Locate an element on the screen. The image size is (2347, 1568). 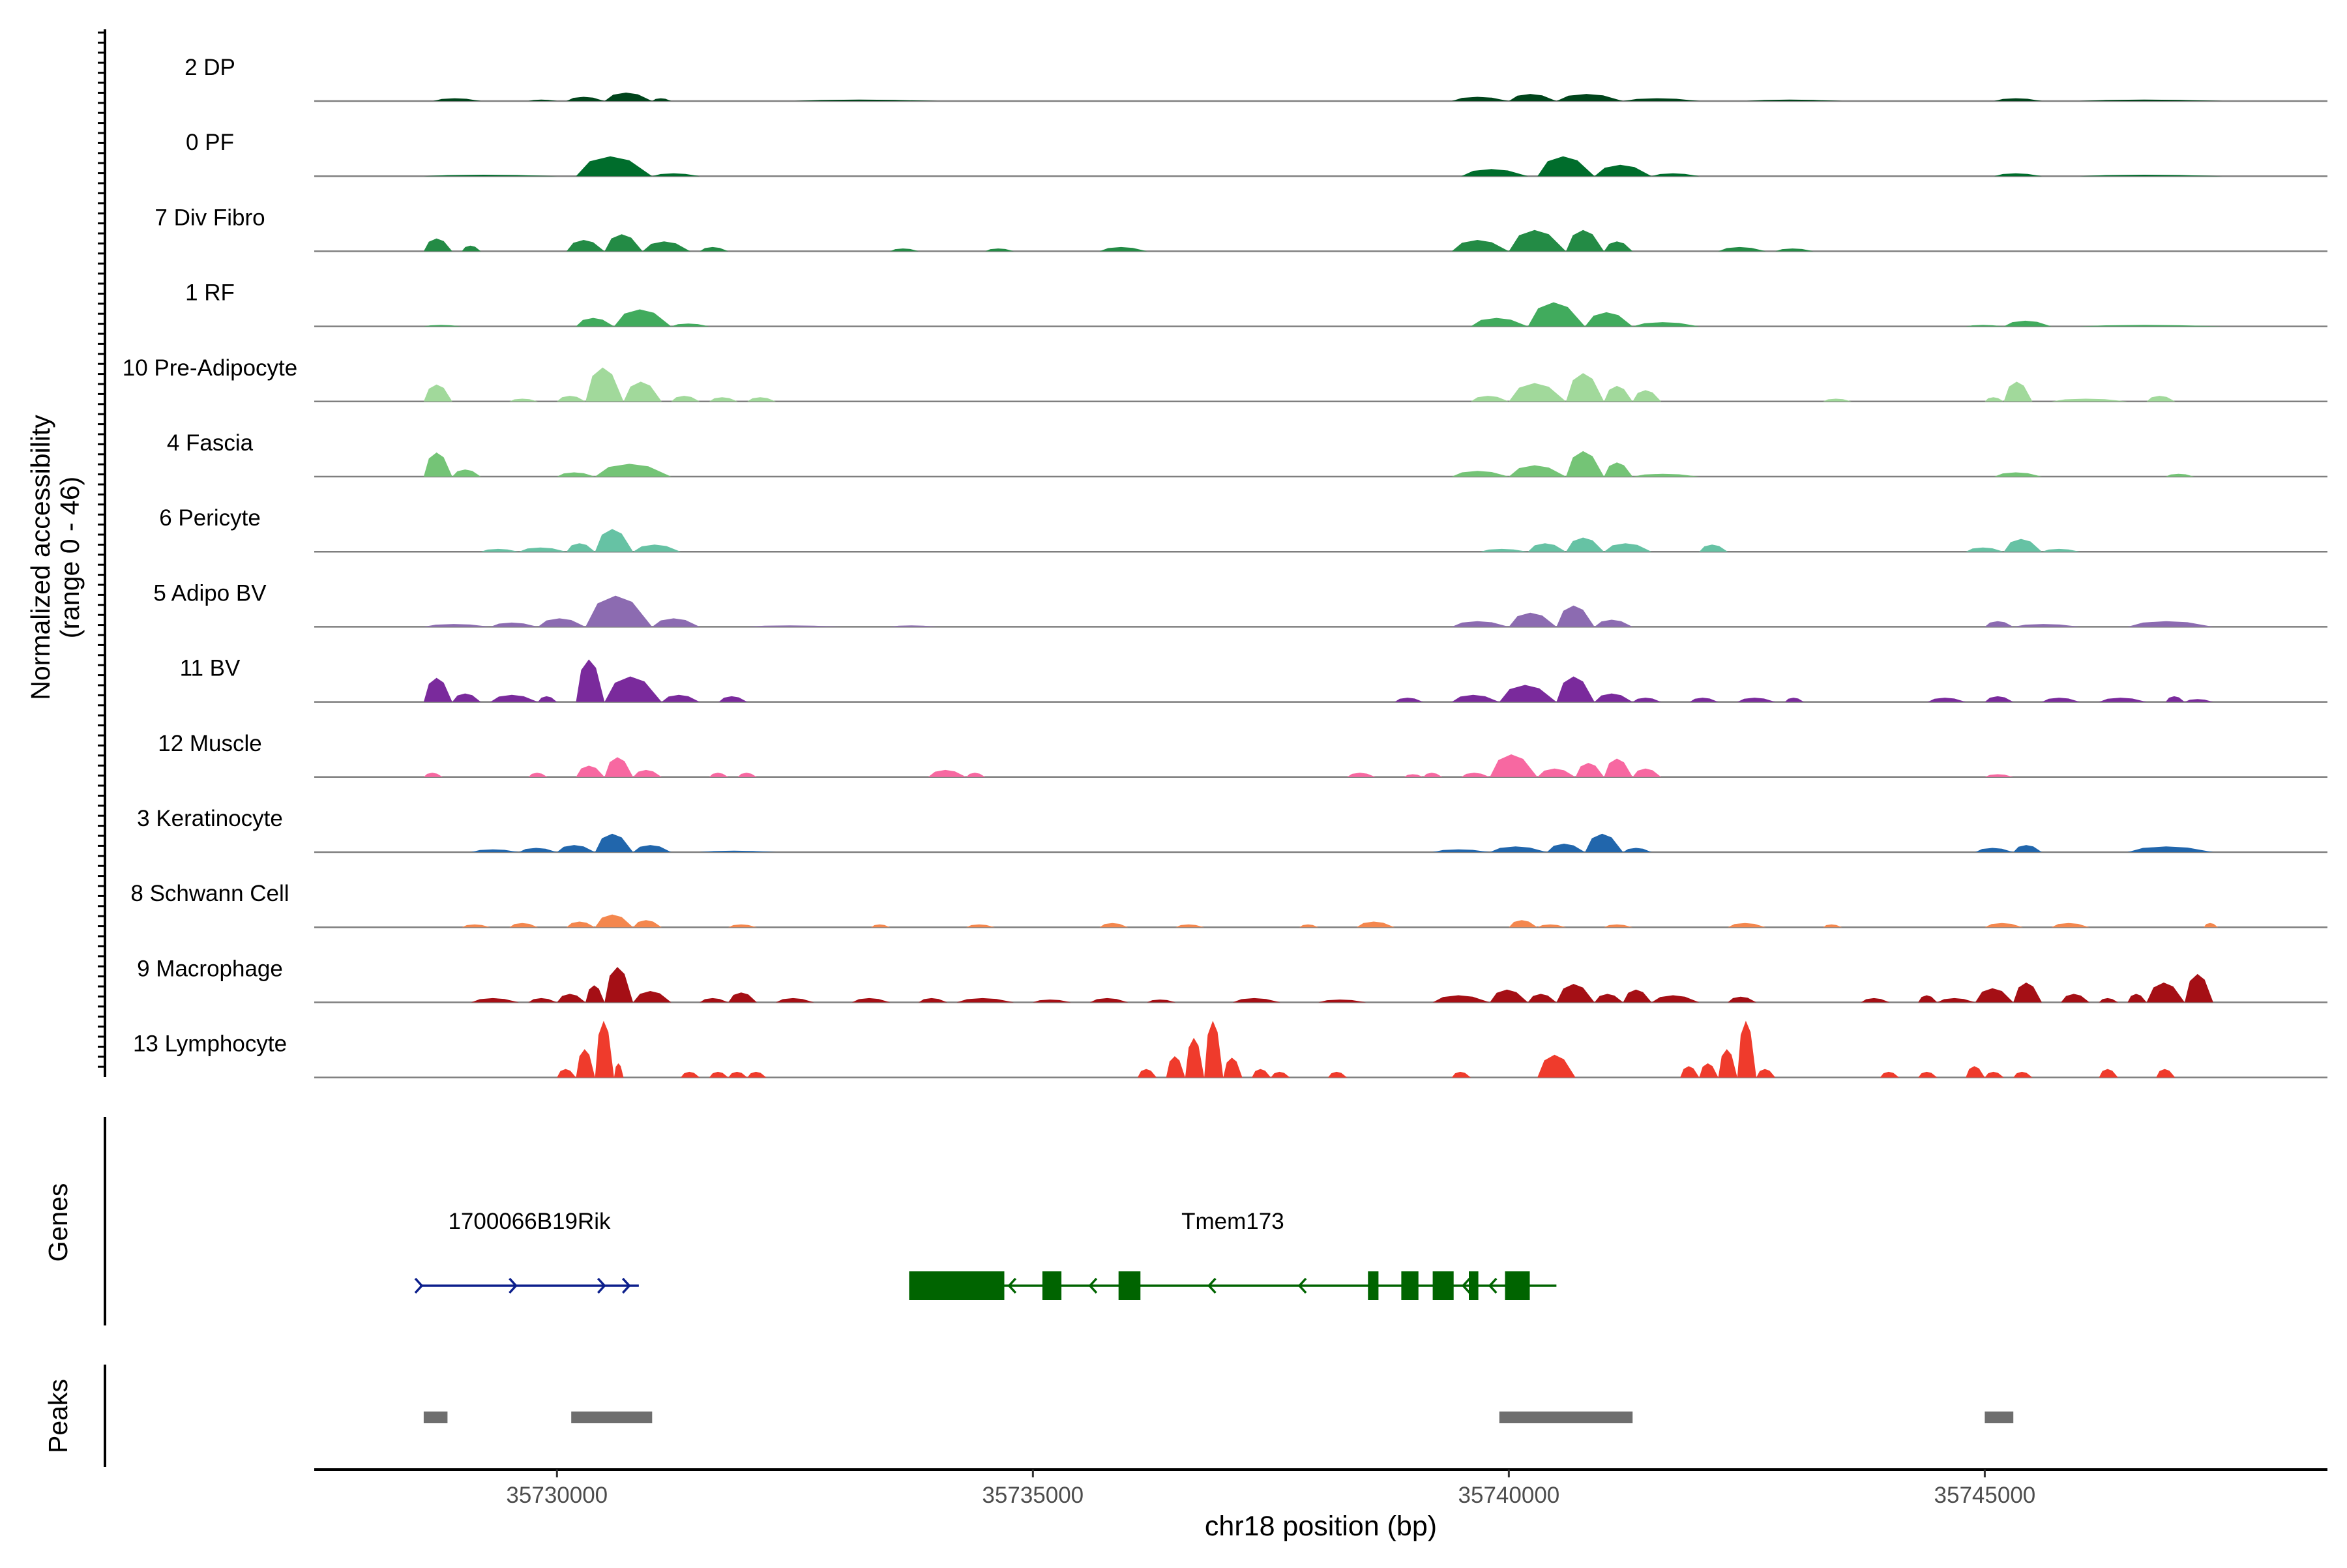
track-label: 5 Adipo BV is located at coordinates (210, 593).